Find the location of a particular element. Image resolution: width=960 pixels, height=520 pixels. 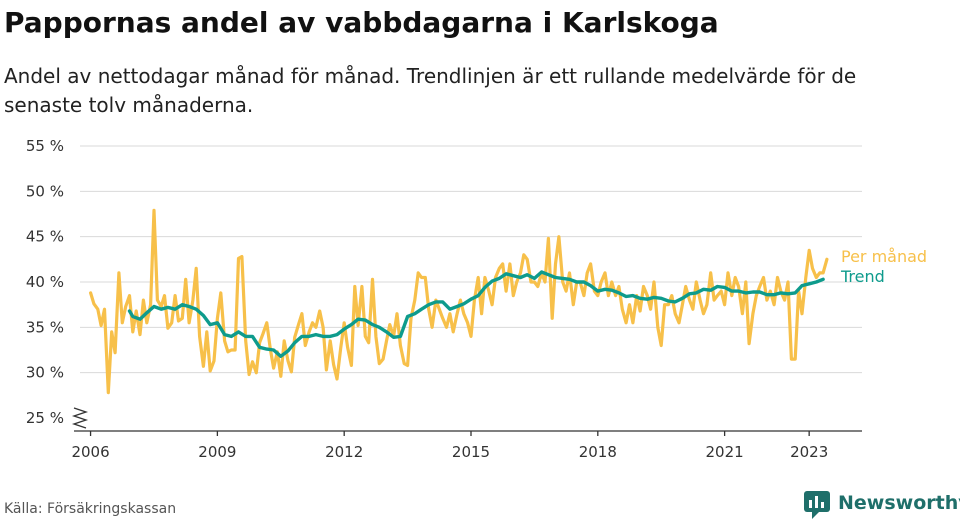

y-tick-label: 55 % is located at coordinates (45, 146).